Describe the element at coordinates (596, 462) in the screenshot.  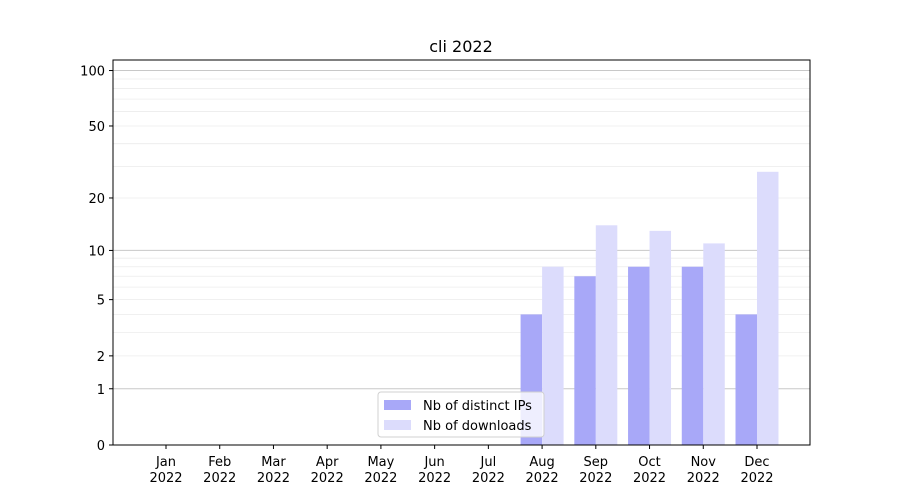
I see `x-tick-label-line: Sep` at that location.